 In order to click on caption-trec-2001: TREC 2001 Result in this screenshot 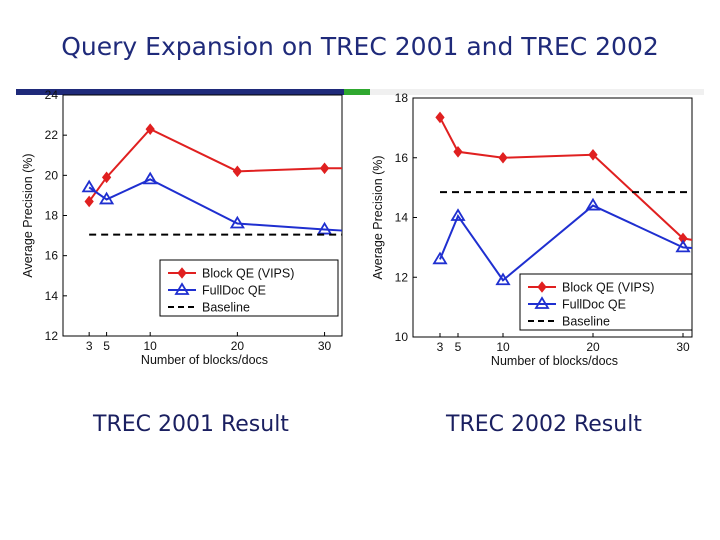, I will do `click(191, 424)`.